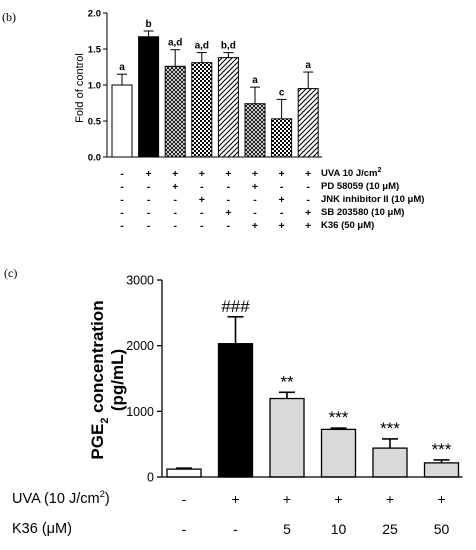  I want to click on panel-c-significance-label: **, so click(287, 381).